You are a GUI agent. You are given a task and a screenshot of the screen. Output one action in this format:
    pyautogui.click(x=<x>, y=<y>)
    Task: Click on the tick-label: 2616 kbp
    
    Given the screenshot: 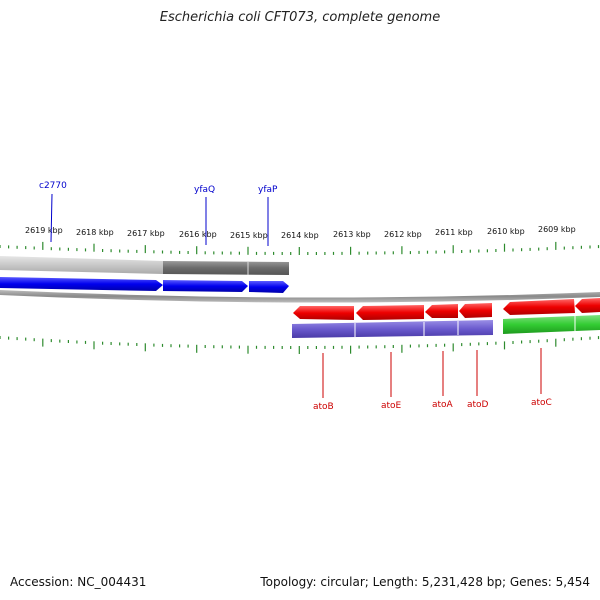 What is the action you would take?
    pyautogui.click(x=198, y=234)
    